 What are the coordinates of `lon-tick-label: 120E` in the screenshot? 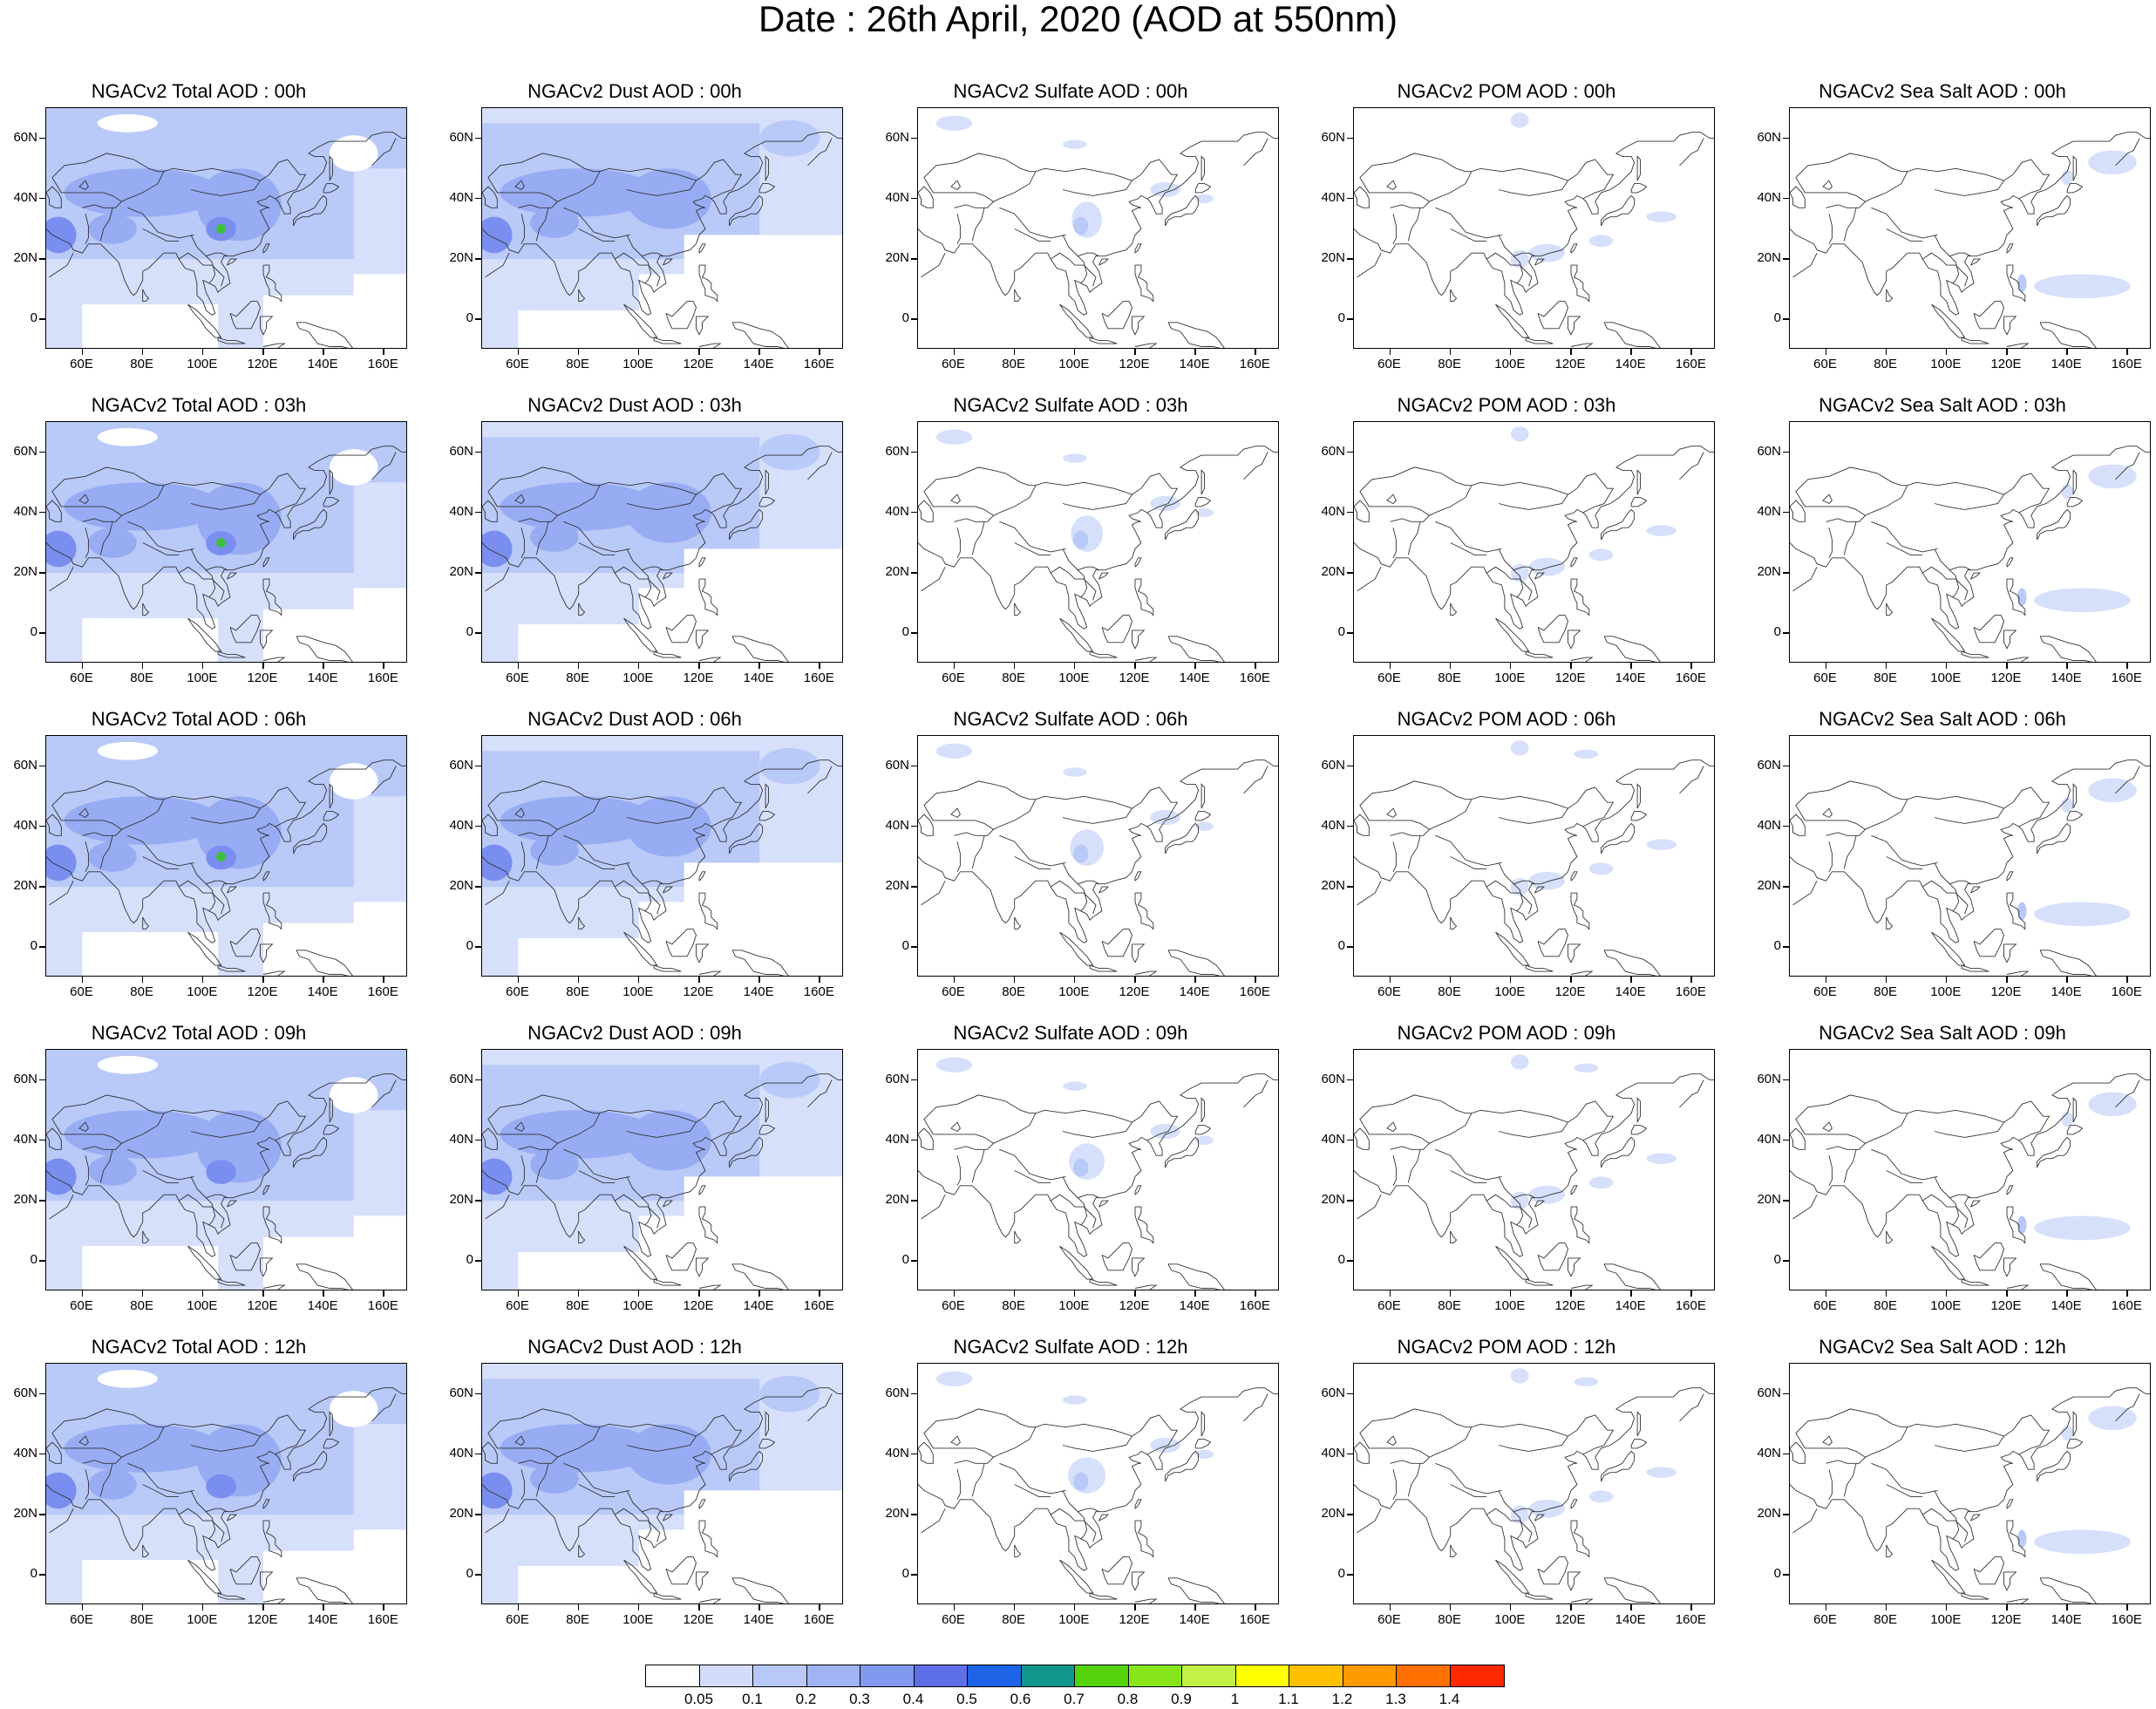 It's located at (1134, 1305).